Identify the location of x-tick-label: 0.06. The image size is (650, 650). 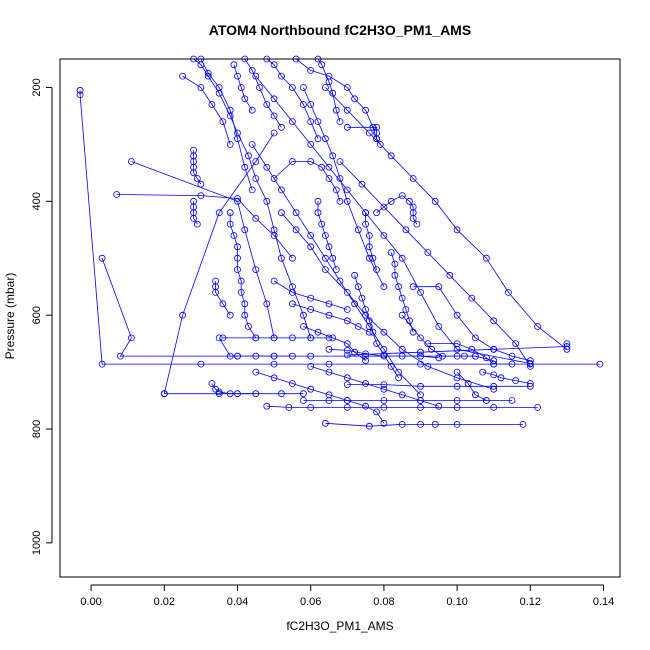
(310, 602).